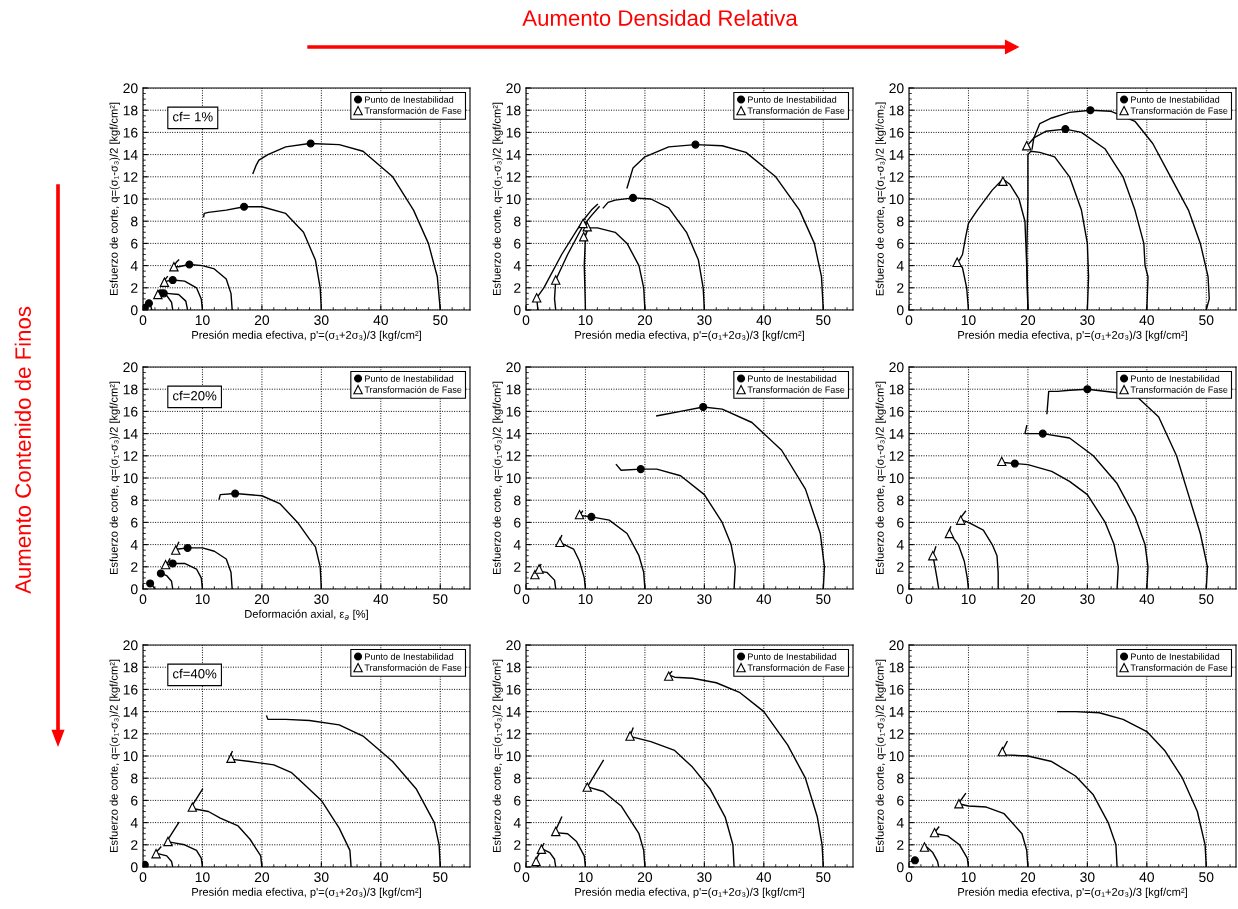 The image size is (1238, 909). Describe the element at coordinates (192, 116) in the screenshot. I see `annotation: cf= 1%` at that location.